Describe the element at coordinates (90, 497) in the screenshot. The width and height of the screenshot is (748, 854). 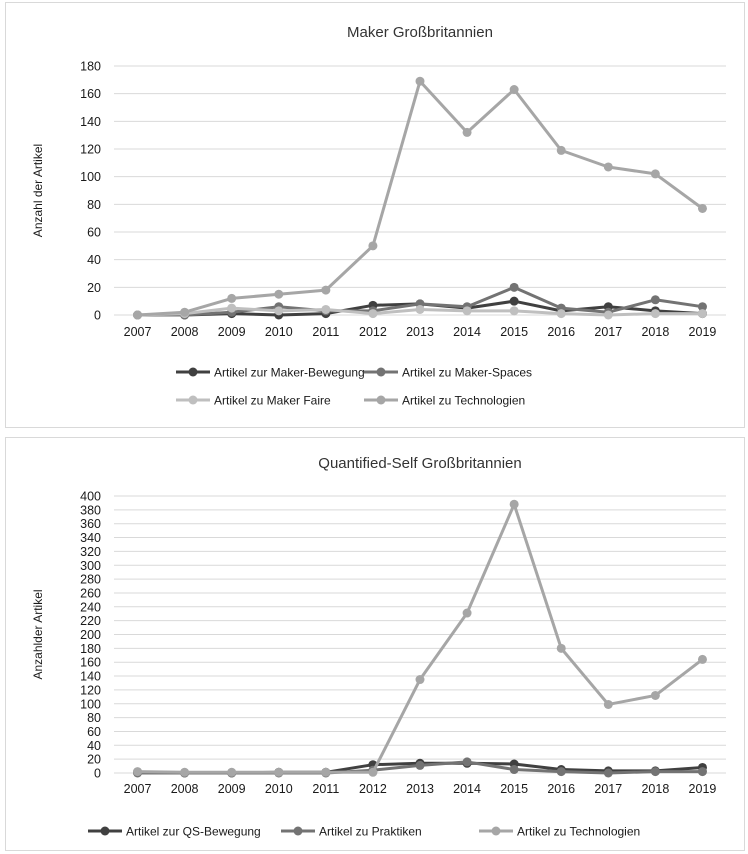
I see `y-tick-label: 400` at that location.